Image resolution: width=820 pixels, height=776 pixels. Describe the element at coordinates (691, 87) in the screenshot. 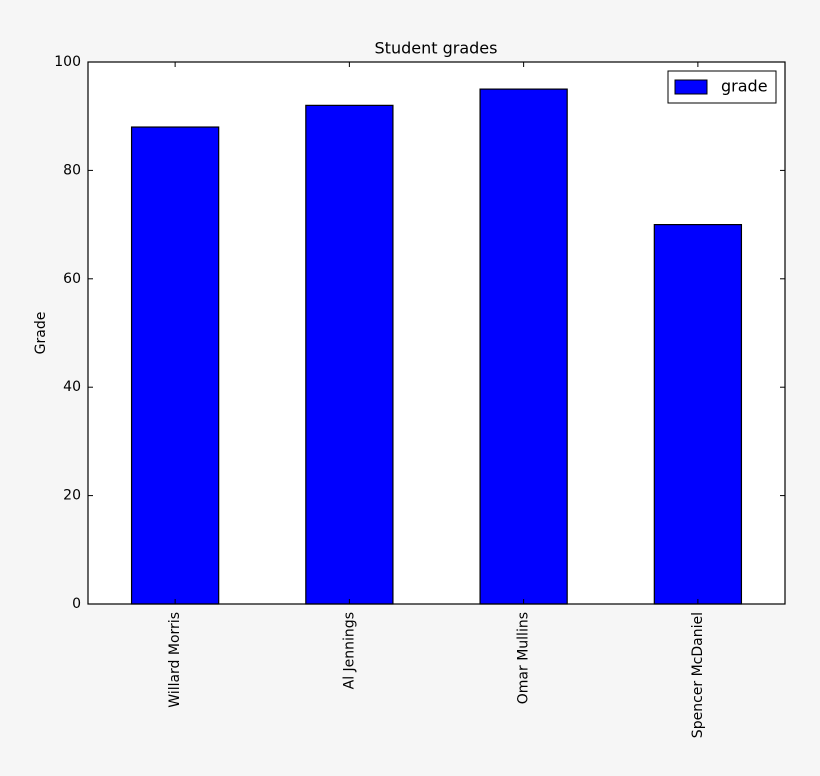

I see `legend-swatch` at that location.